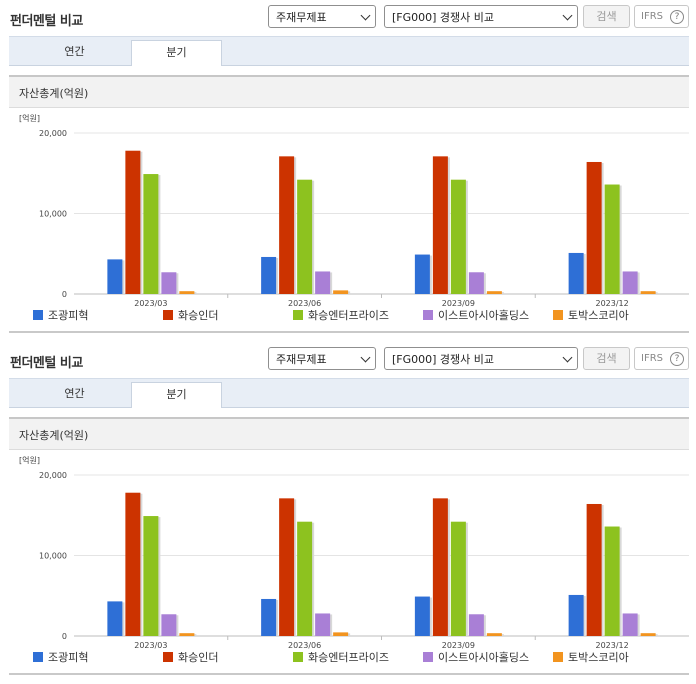 The width and height of the screenshot is (696, 684). I want to click on divider, so click(349, 674).